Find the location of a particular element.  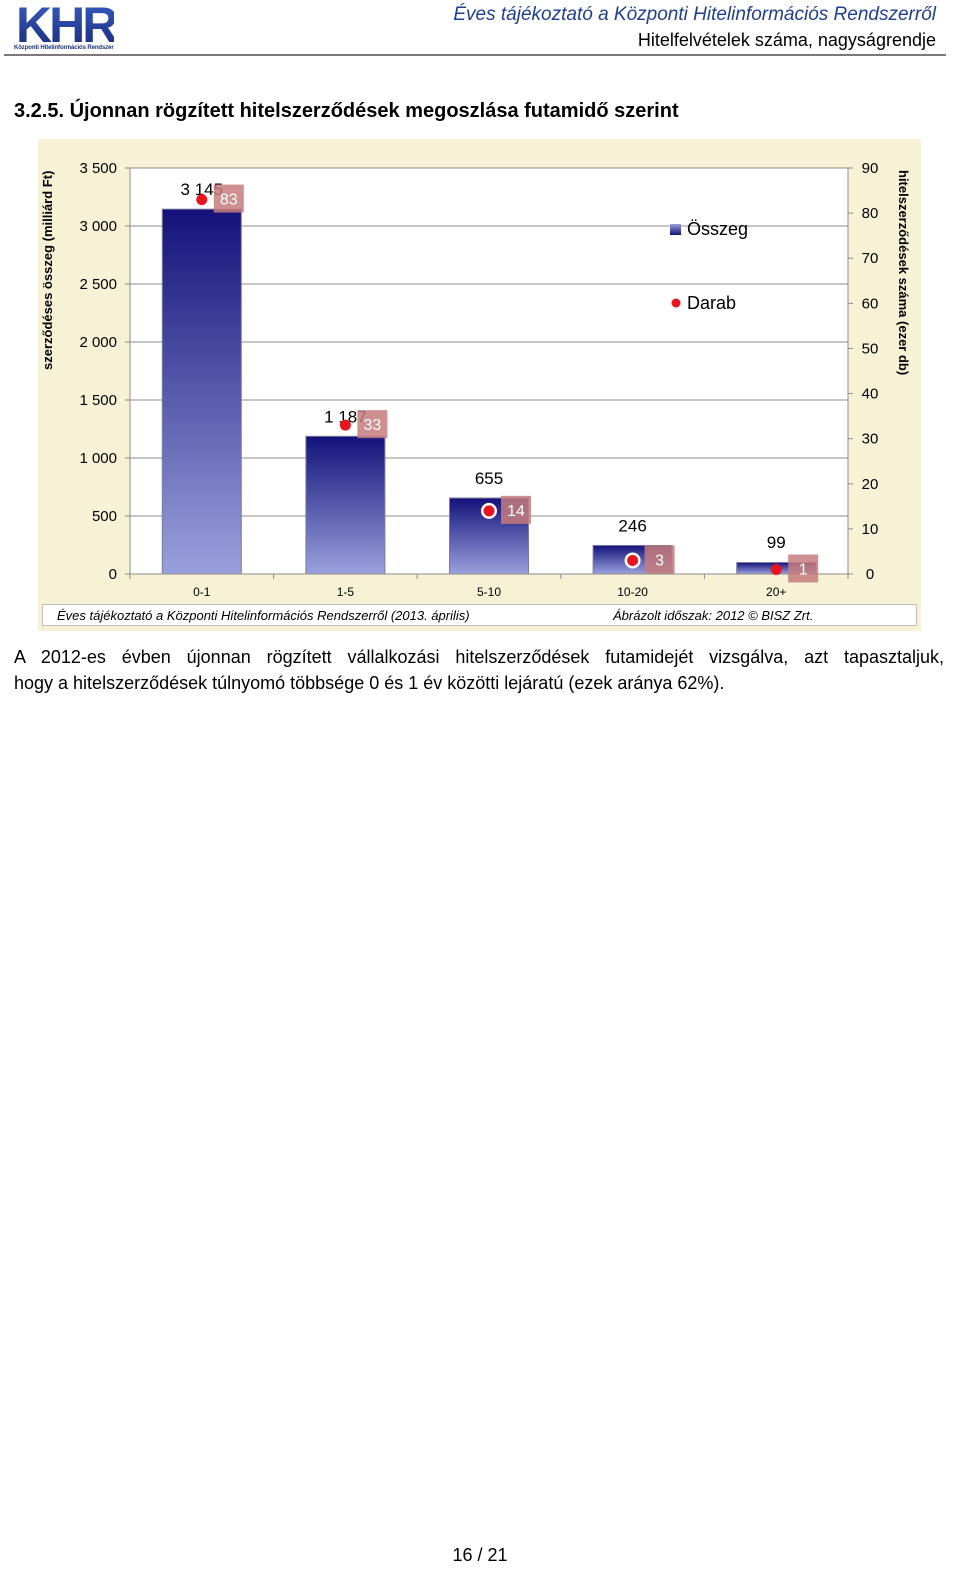

left-tick-label: 500 is located at coordinates (104, 516).